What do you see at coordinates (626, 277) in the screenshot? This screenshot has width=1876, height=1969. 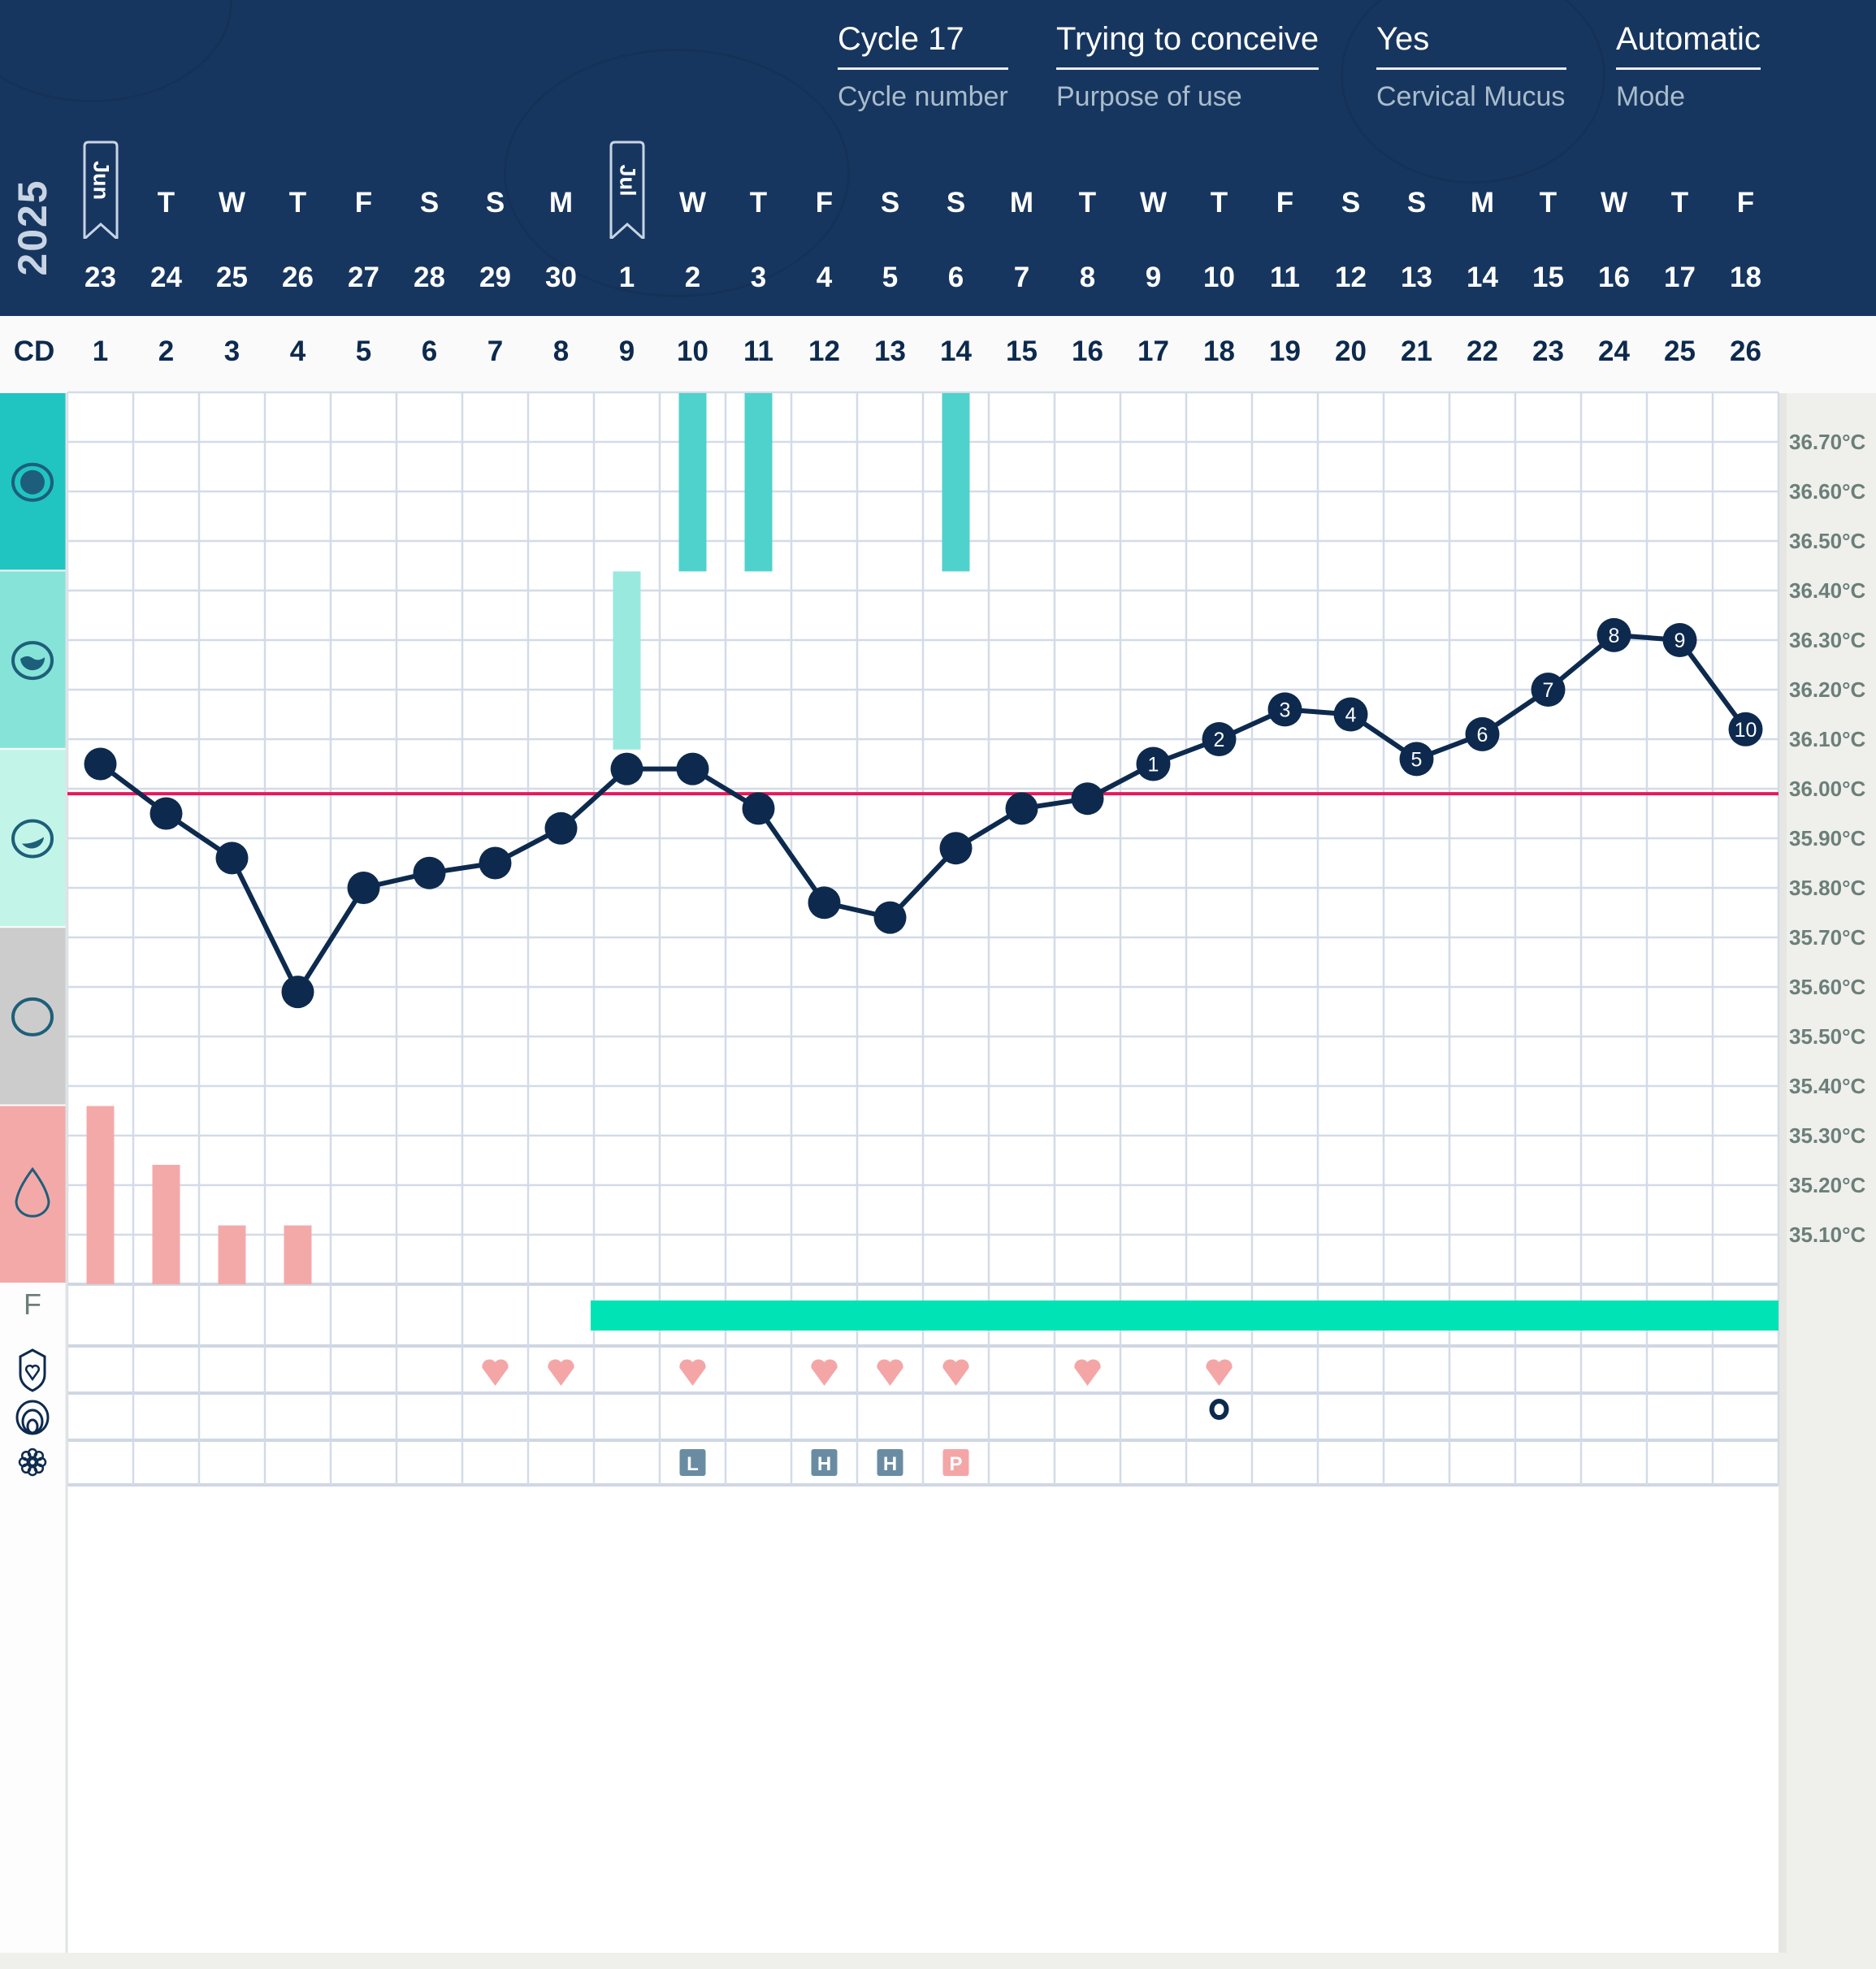 I see `date-label: 1` at bounding box center [626, 277].